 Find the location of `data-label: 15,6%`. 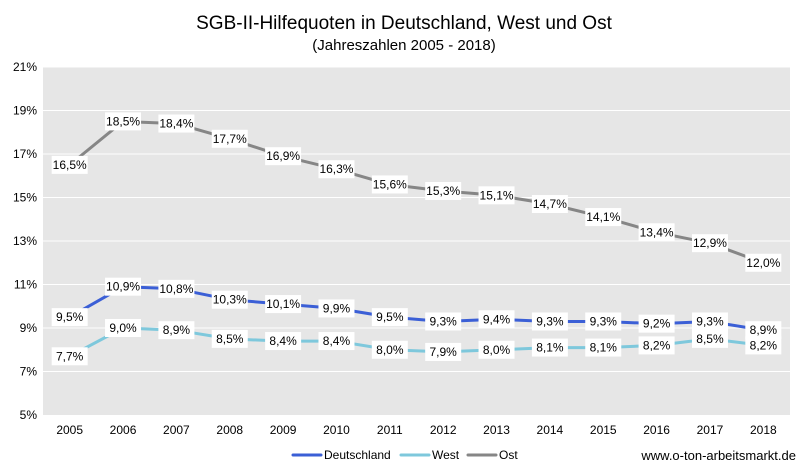

data-label: 15,6% is located at coordinates (390, 184).